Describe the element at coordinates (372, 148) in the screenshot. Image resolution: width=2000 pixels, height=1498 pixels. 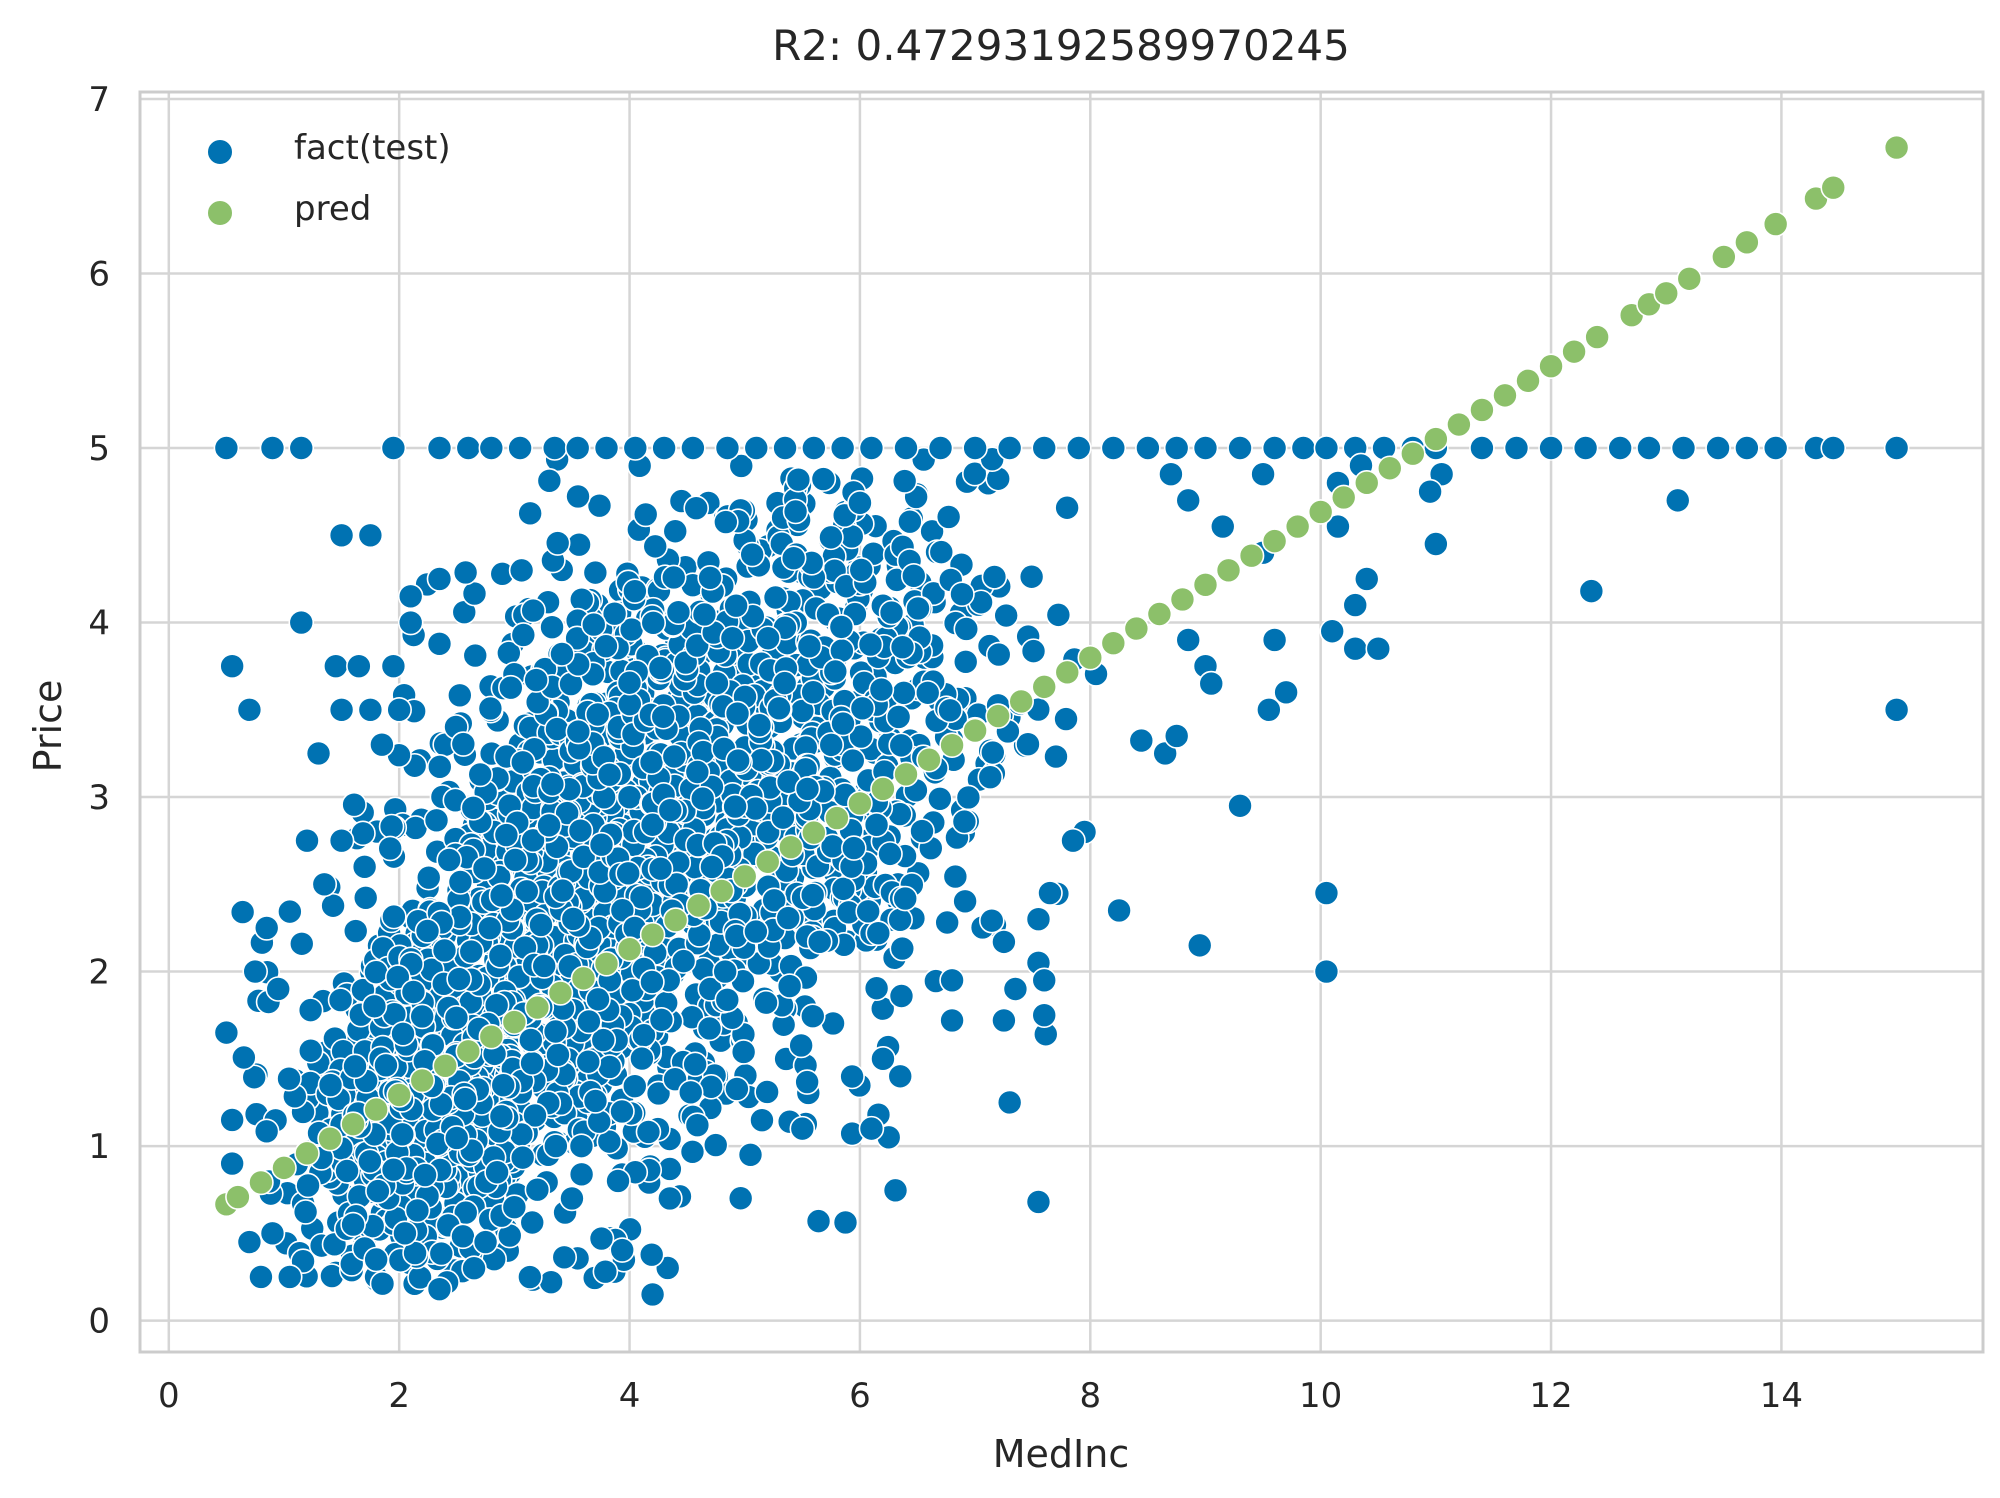
I see `legend-label-fact: fact(test)` at that location.